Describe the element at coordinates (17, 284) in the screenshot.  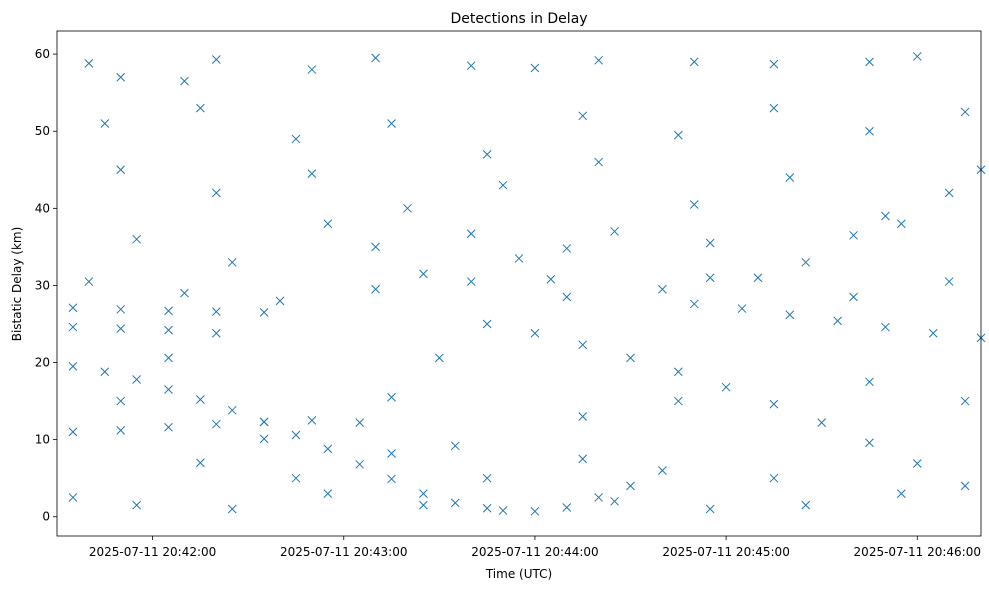
I see `y-axis-title: Bistatic Delay (km)` at that location.